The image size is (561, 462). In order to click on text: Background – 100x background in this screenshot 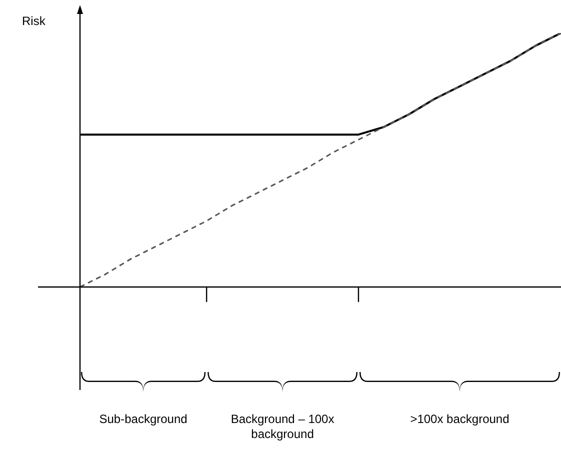, I will do `click(283, 427)`.